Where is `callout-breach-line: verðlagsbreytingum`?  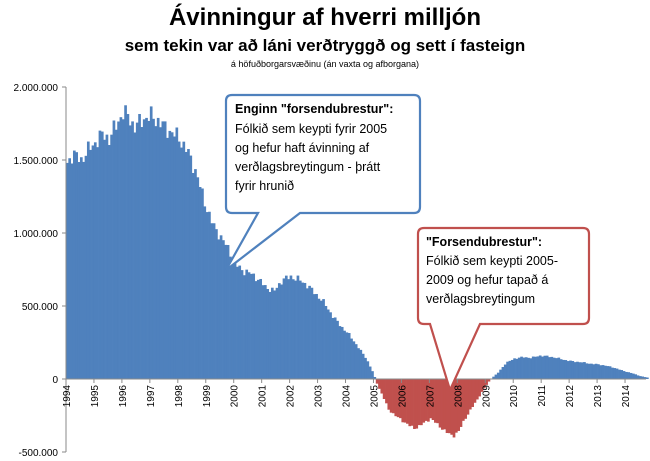 callout-breach-line: verðlagsbreytingum is located at coordinates (480, 299).